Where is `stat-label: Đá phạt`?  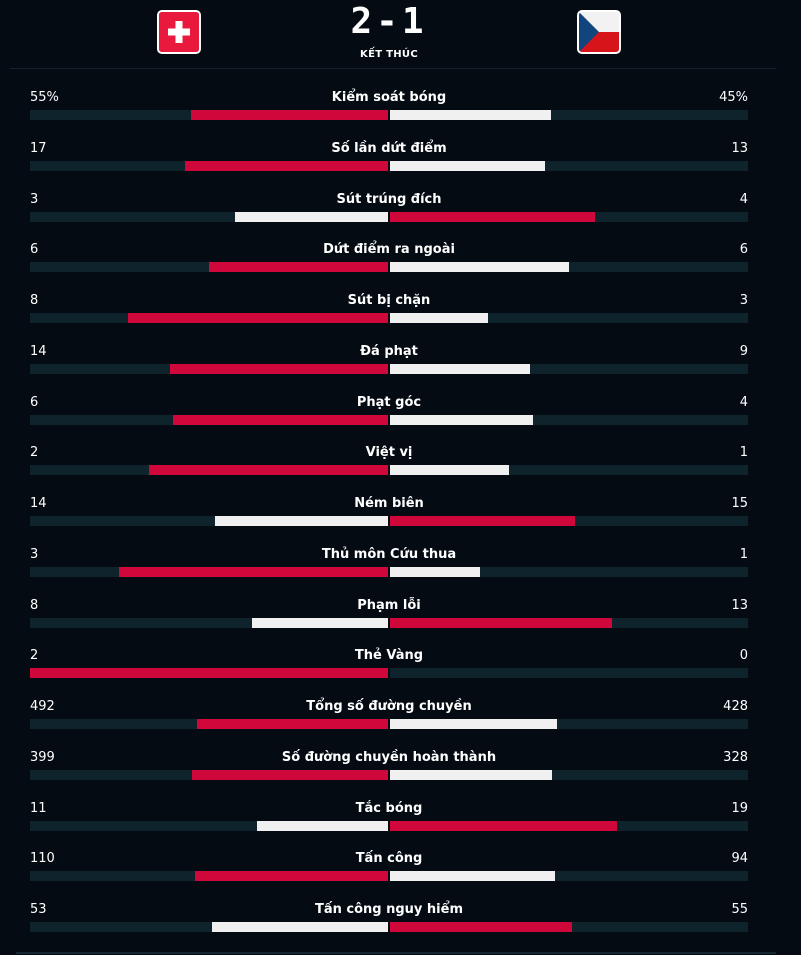
stat-label: Đá phạt is located at coordinates (389, 351).